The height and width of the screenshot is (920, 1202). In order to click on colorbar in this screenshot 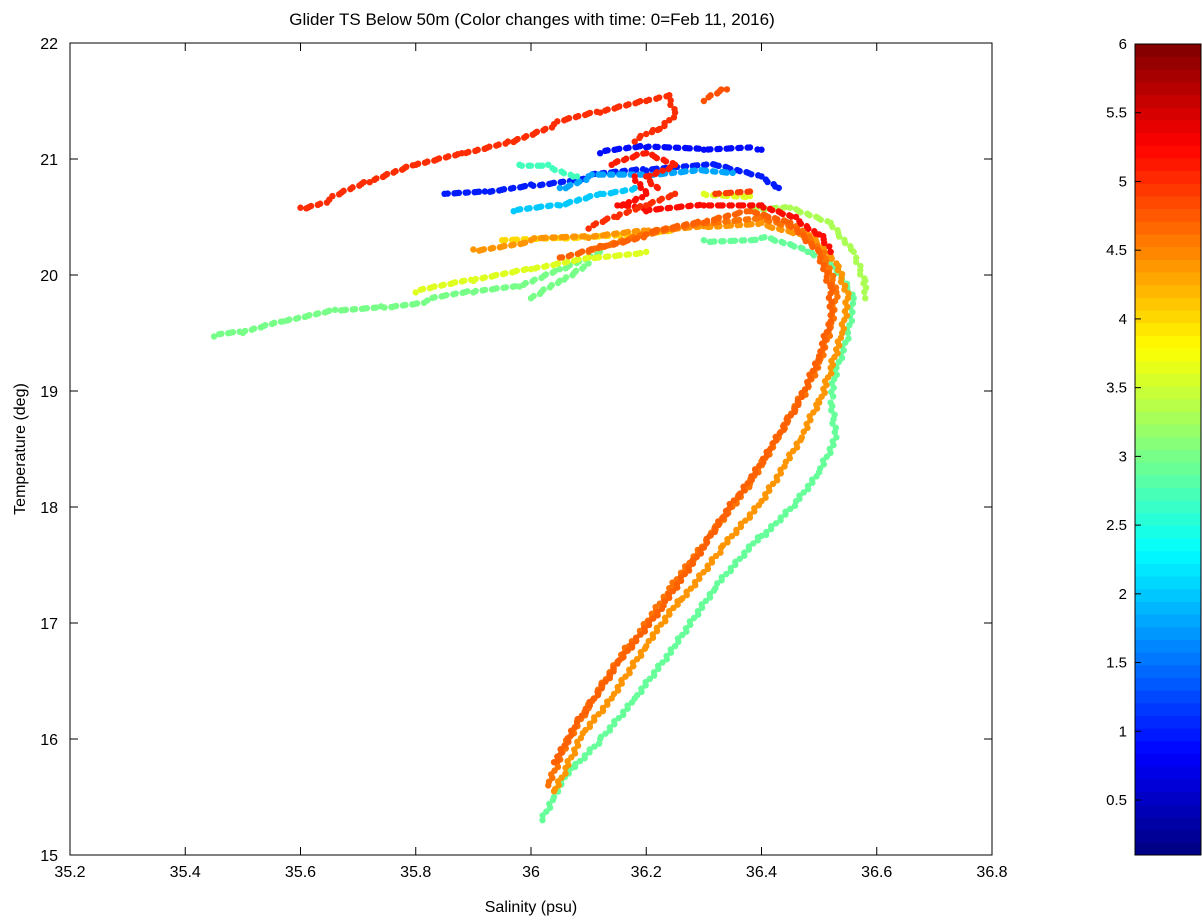, I will do `click(1168, 449)`.